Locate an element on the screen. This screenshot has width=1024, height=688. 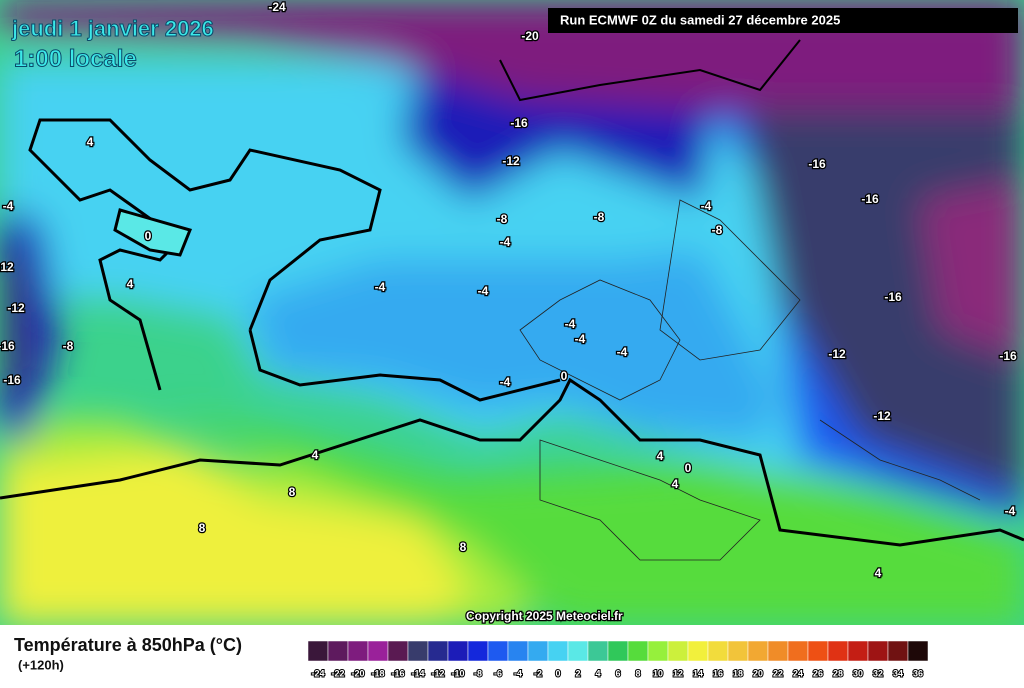
scale-label: -18 is located at coordinates (377, 673).